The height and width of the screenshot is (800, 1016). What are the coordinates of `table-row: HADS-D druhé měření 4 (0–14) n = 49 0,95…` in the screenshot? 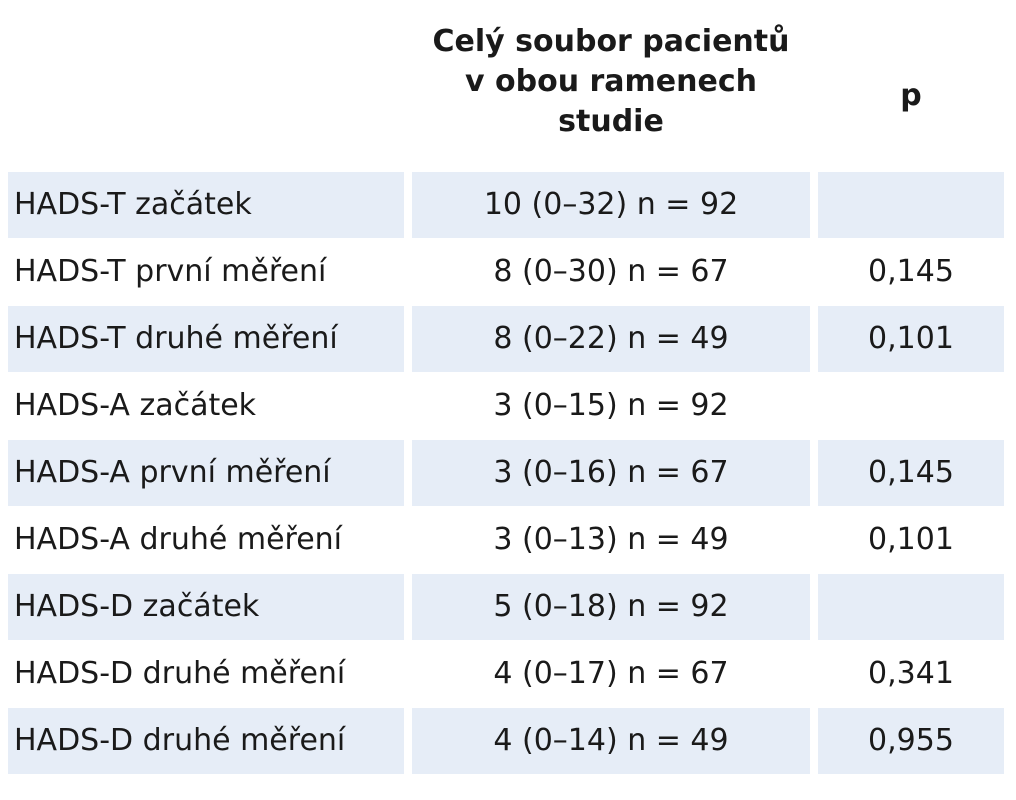 It's located at (508, 741).